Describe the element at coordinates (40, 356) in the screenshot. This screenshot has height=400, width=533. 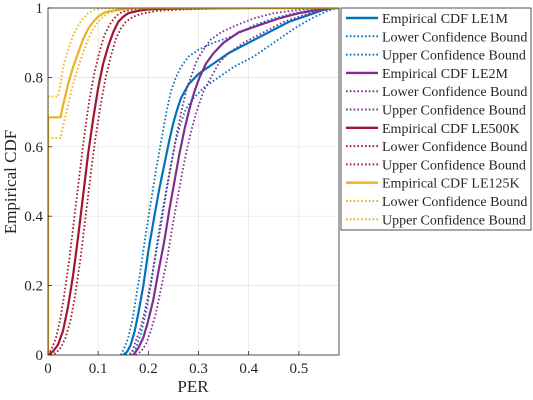
I see `y-tick-label-0: 0` at that location.